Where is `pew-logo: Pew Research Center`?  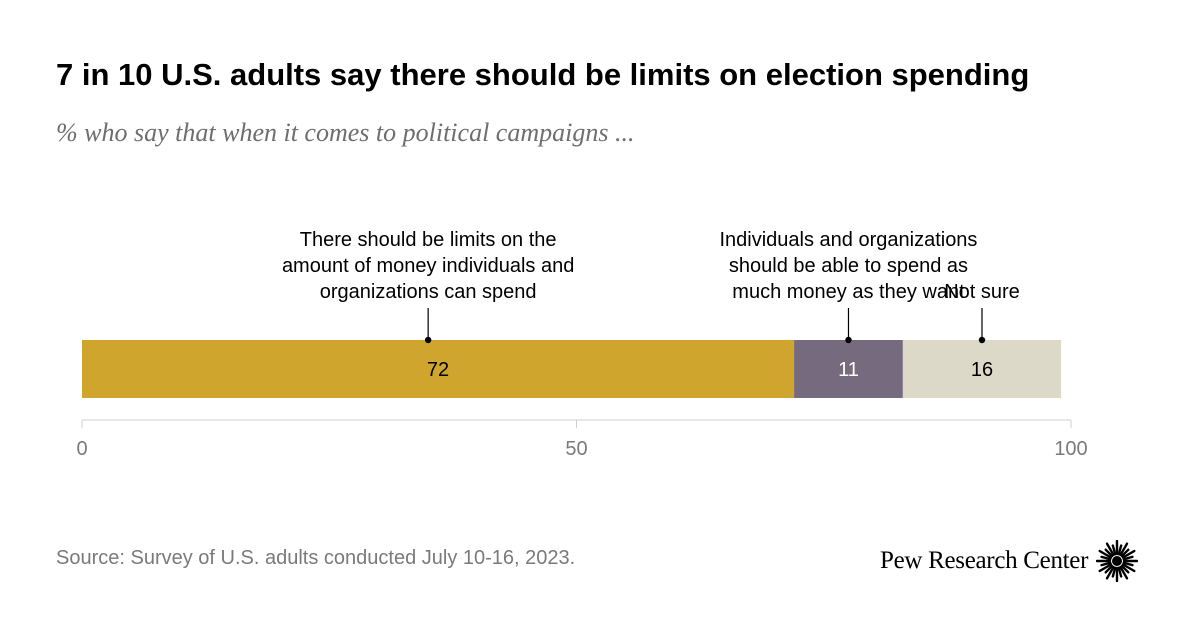 pew-logo: Pew Research Center is located at coordinates (1009, 561).